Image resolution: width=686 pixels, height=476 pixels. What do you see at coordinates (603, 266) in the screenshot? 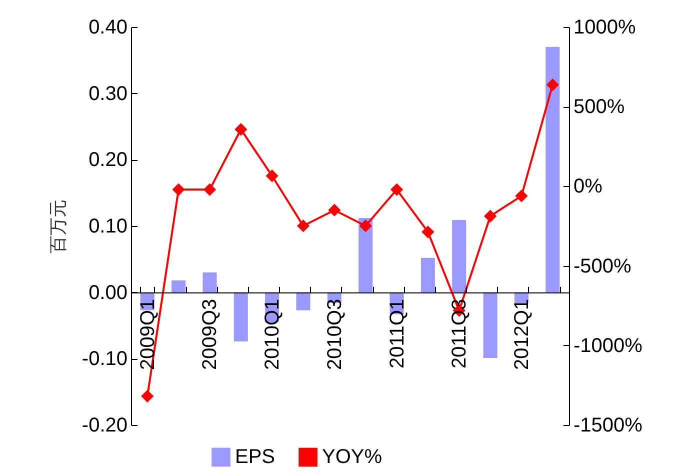
I see `y2-tick-label: -500%` at bounding box center [603, 266].